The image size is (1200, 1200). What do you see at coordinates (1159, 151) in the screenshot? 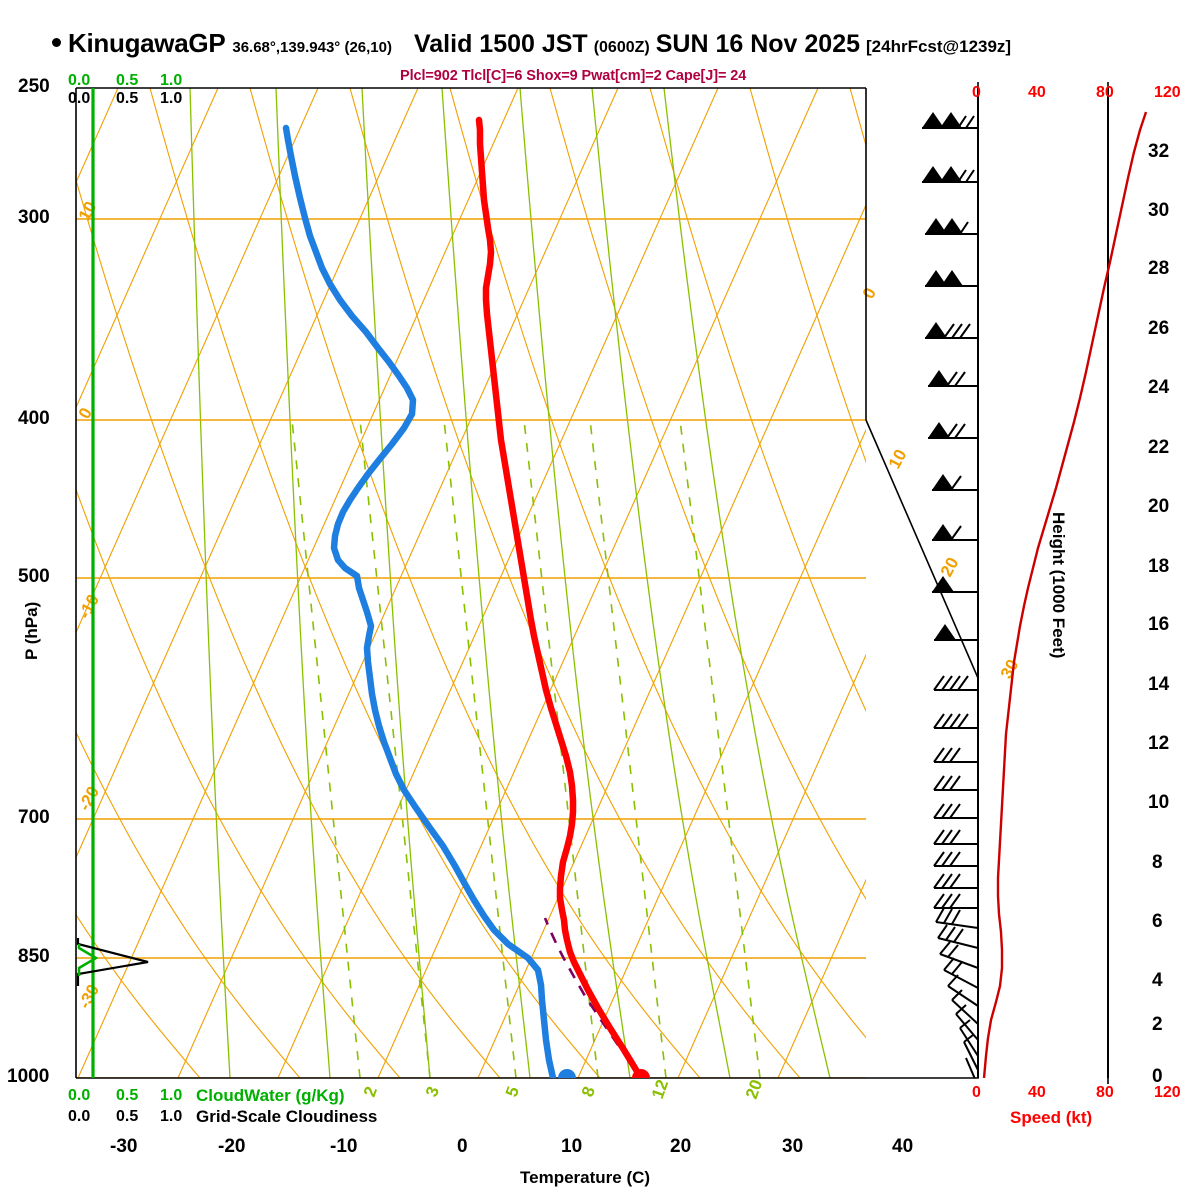
I see `height-tick-32: 32` at bounding box center [1159, 151].